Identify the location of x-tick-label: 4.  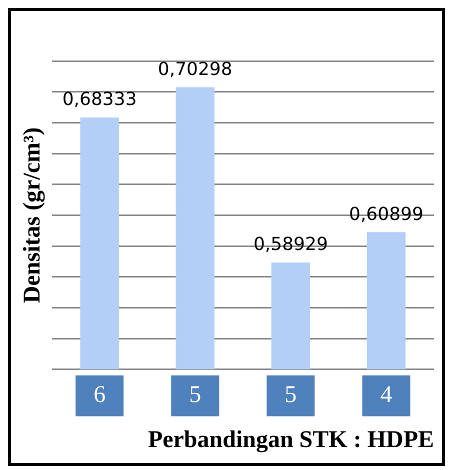
(386, 395).